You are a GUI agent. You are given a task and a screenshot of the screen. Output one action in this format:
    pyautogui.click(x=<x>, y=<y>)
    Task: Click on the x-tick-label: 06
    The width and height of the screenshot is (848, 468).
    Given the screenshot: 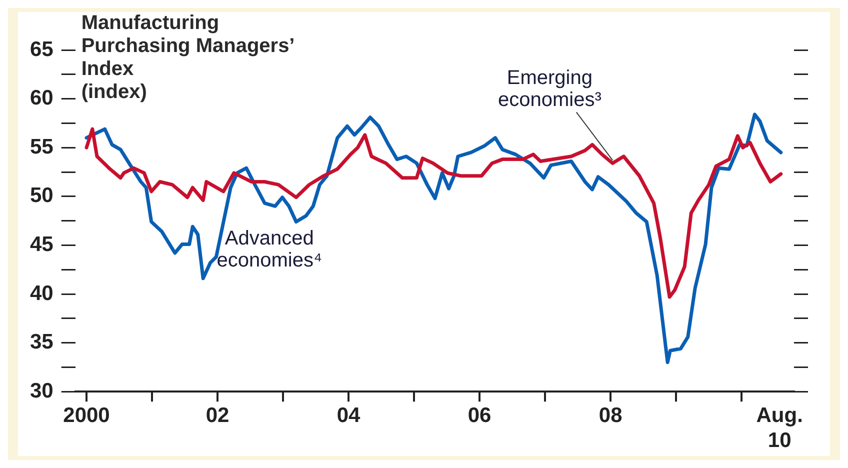 What is the action you would take?
    pyautogui.click(x=480, y=415)
    